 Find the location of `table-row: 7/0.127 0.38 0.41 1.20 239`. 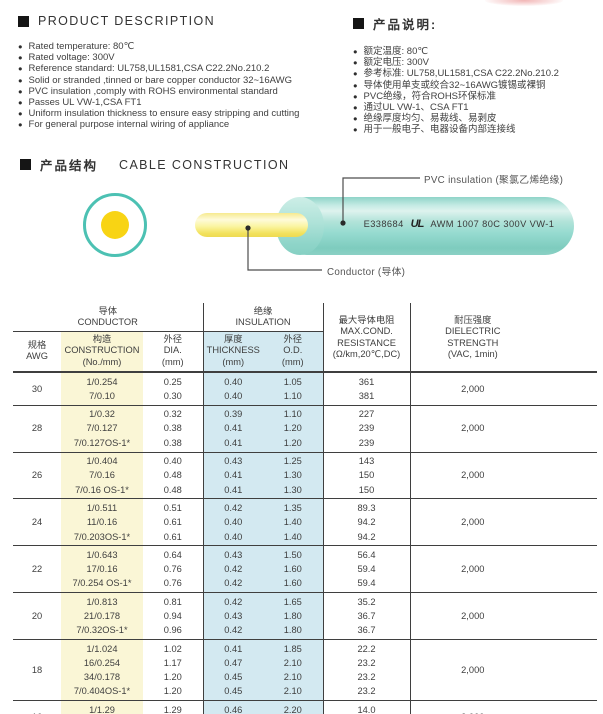

table-row: 7/0.127 0.38 0.41 1.20 239 is located at coordinates (305, 428).